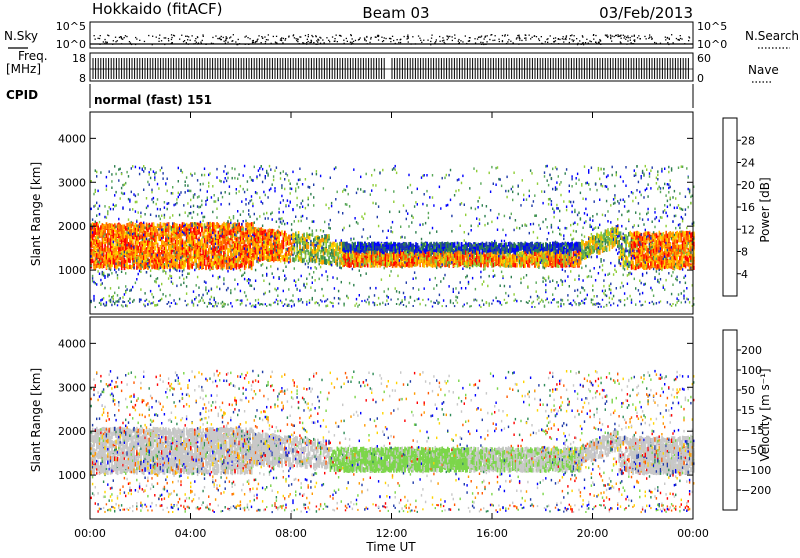  What do you see at coordinates (748, 163) in the screenshot?
I see `colorbar-tick-label: 24` at bounding box center [748, 163].